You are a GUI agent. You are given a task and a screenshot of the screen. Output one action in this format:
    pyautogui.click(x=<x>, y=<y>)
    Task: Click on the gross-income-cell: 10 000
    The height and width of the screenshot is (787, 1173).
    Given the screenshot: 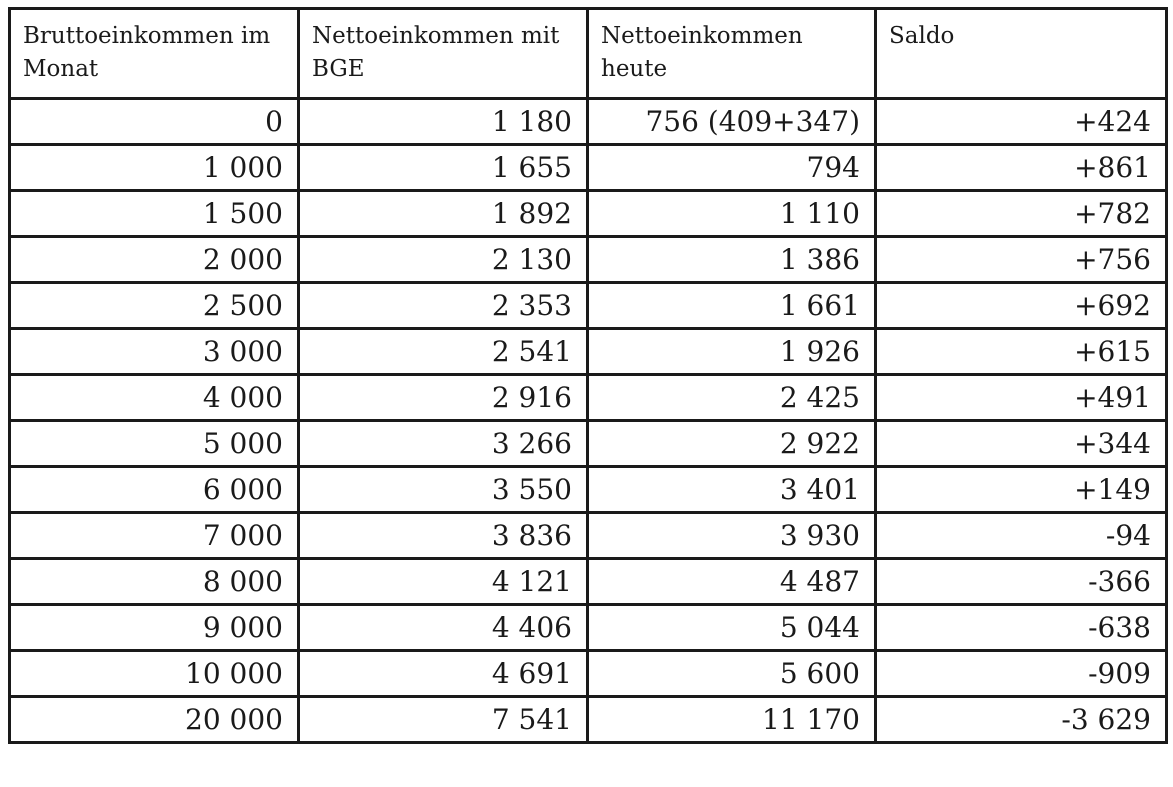 What is the action you would take?
    pyautogui.click(x=154, y=673)
    